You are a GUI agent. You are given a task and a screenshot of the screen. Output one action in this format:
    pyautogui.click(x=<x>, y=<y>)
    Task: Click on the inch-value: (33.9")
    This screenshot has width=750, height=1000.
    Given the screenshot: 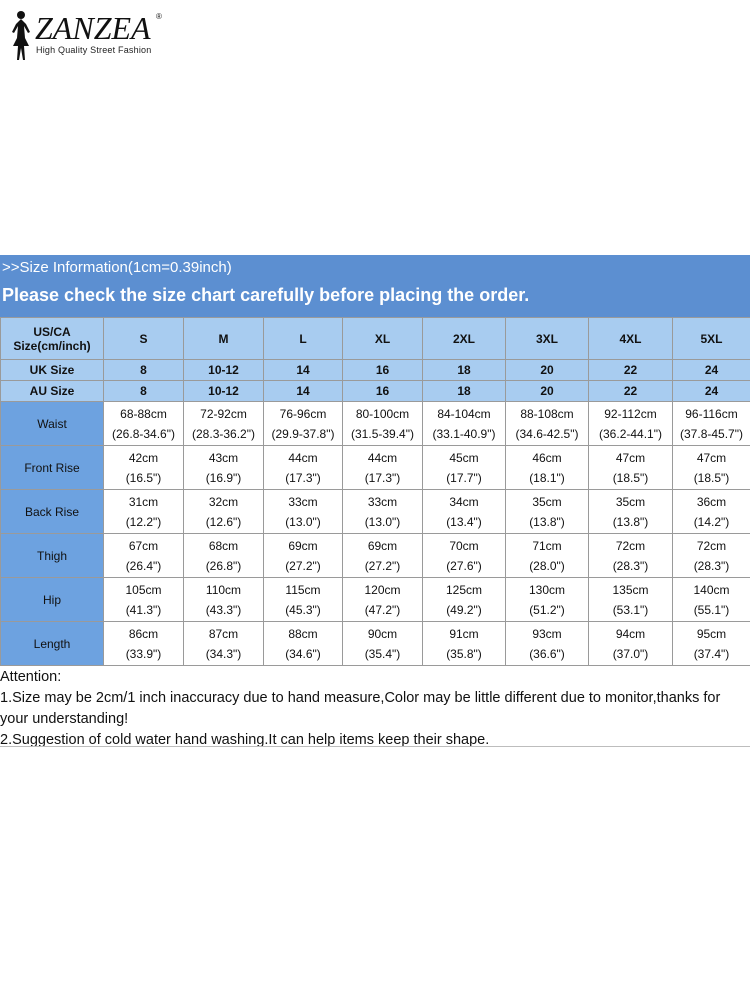 What is the action you would take?
    pyautogui.click(x=143, y=653)
    